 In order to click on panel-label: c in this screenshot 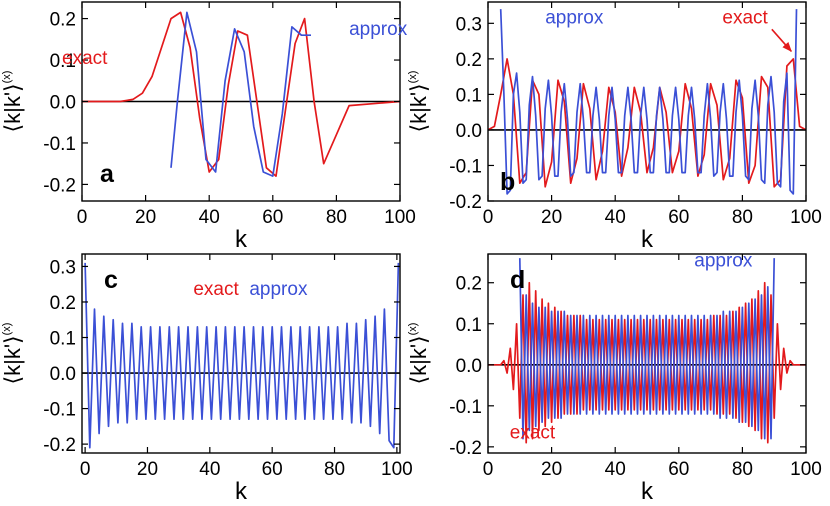, I will do `click(111, 280)`.